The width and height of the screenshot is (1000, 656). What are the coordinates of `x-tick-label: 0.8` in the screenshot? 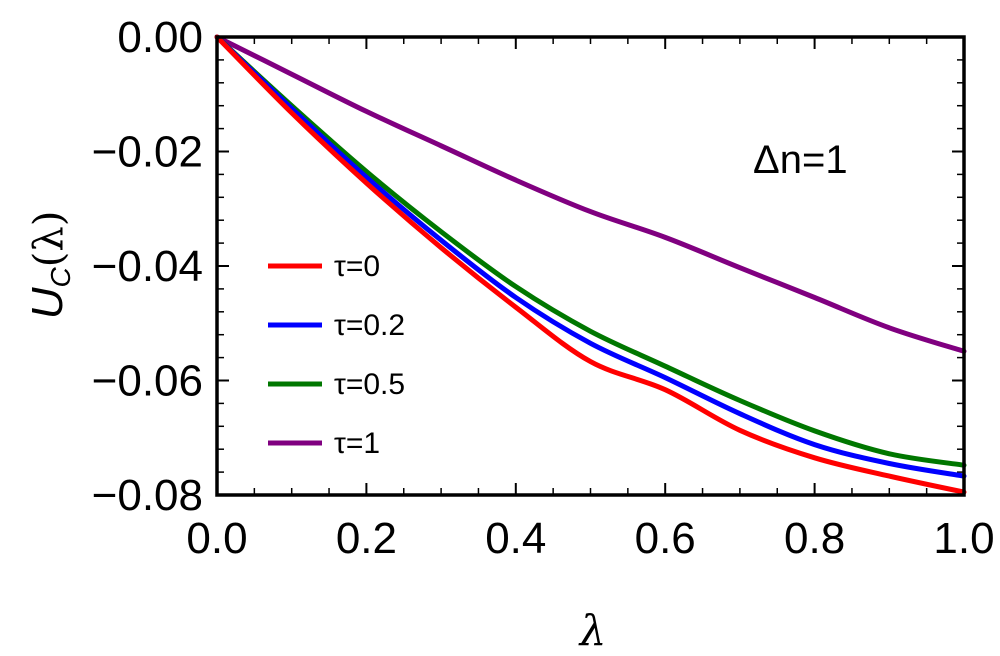 It's located at (814, 538).